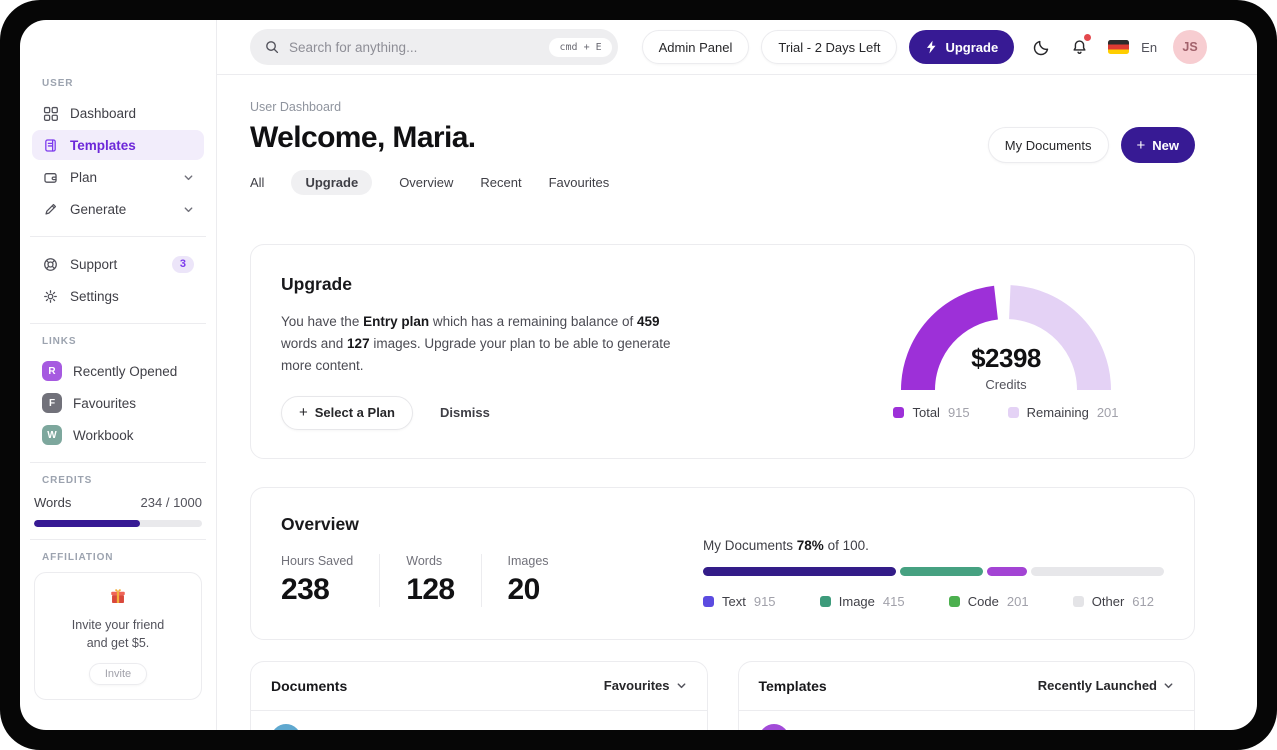 The height and width of the screenshot is (750, 1277). I want to click on bell-icon, so click(1079, 46).